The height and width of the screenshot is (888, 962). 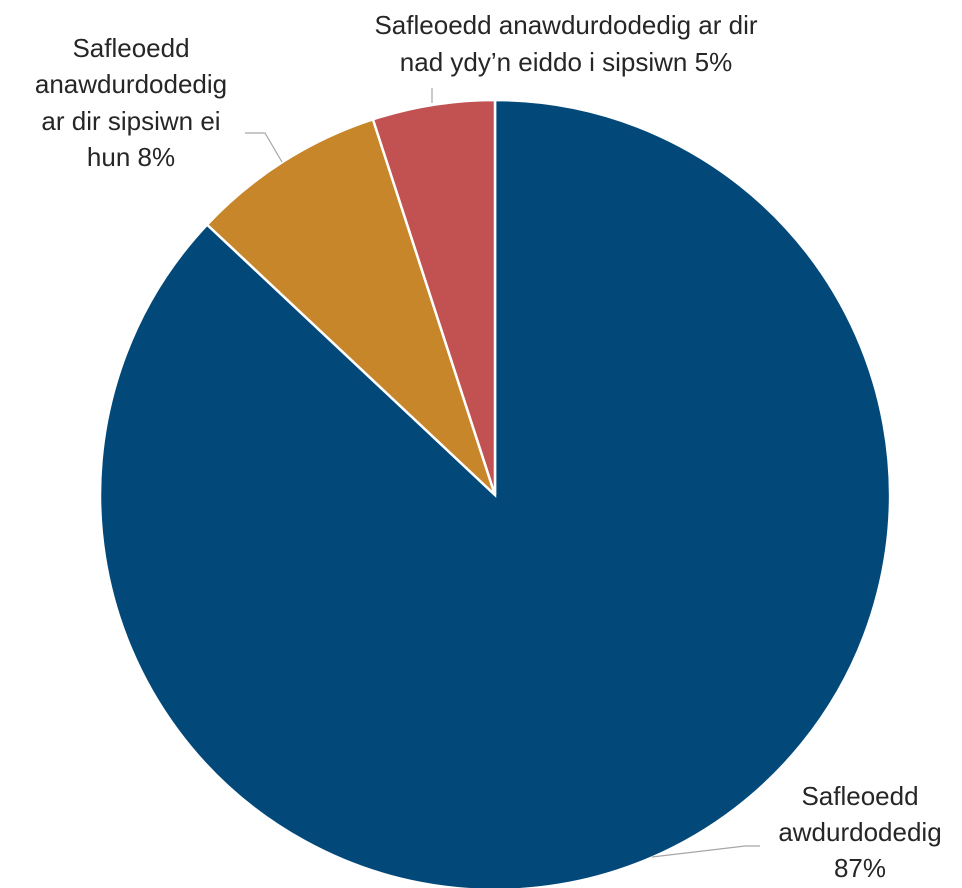 I want to click on data-label-line: awdurdodedig, so click(x=859, y=832).